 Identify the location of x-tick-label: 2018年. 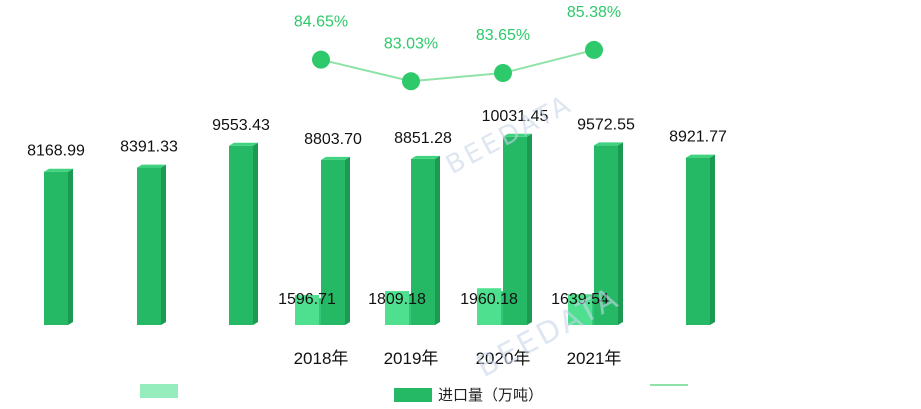
(321, 358).